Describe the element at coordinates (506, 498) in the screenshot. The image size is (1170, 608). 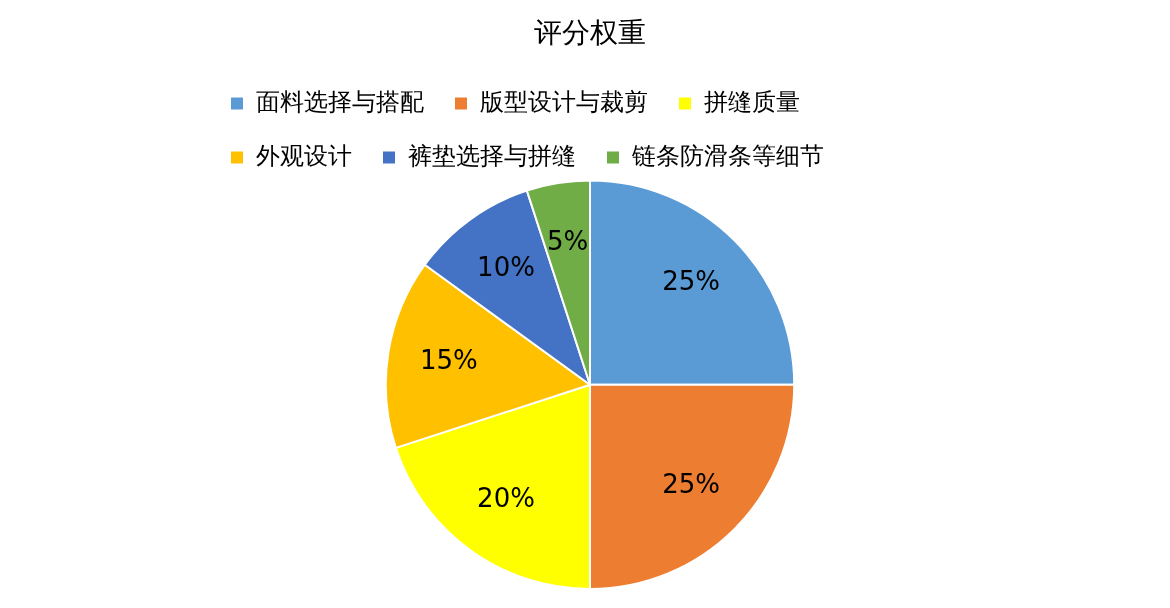
I see `data-label: 20%` at that location.